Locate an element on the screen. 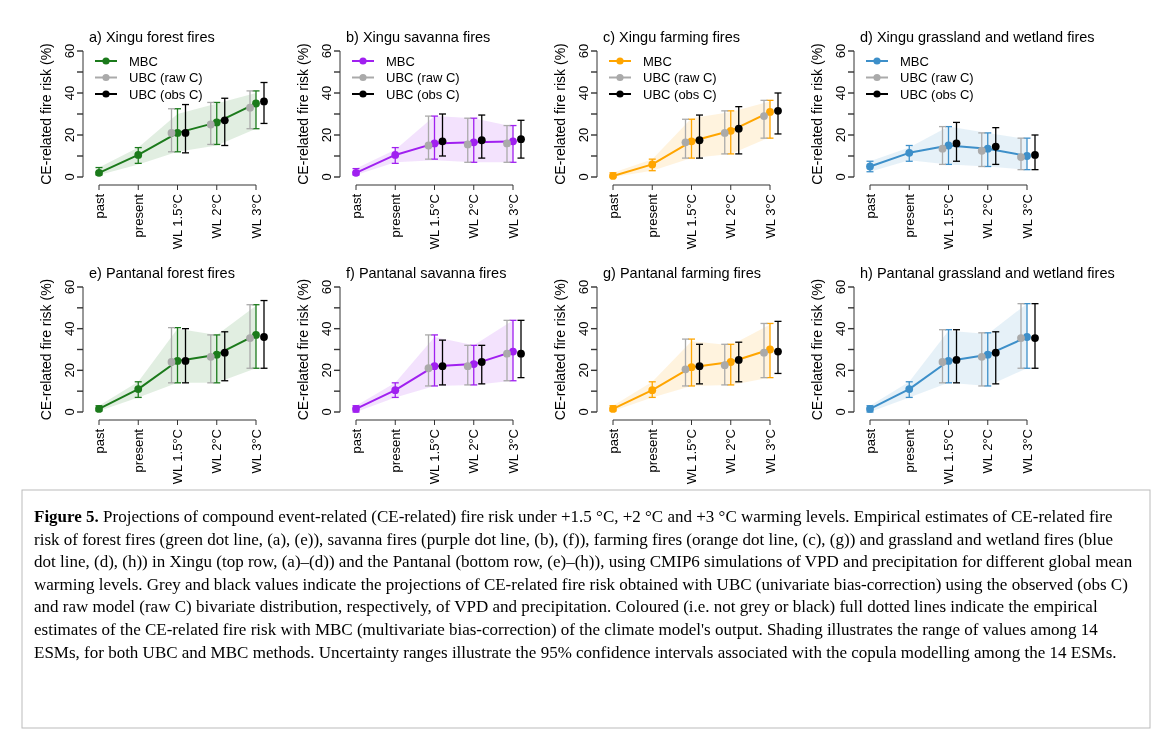  chart-title: h) Pantanal grassland and wetland fires is located at coordinates (987, 273).